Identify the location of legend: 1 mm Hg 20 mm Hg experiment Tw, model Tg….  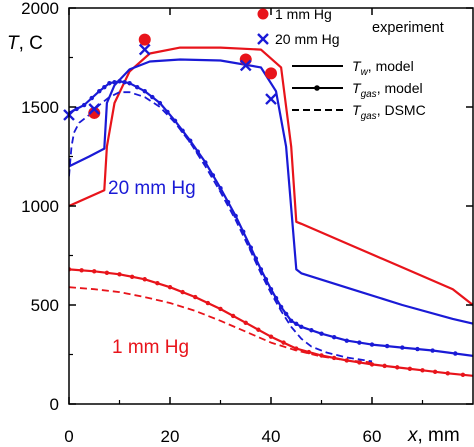
(350, 64).